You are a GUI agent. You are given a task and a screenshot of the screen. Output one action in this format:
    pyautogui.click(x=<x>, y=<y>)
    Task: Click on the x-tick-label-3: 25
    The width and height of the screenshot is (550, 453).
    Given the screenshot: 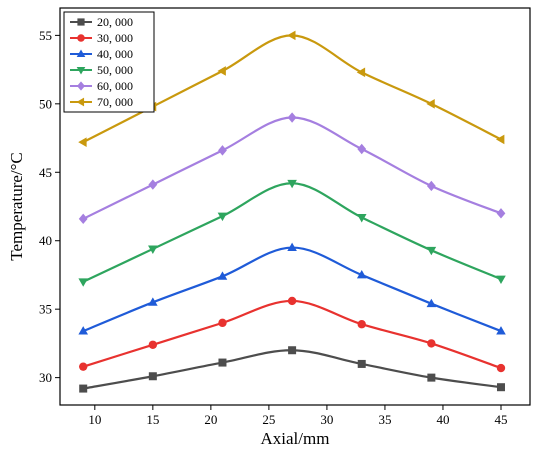 What is the action you would take?
    pyautogui.click(x=268, y=419)
    